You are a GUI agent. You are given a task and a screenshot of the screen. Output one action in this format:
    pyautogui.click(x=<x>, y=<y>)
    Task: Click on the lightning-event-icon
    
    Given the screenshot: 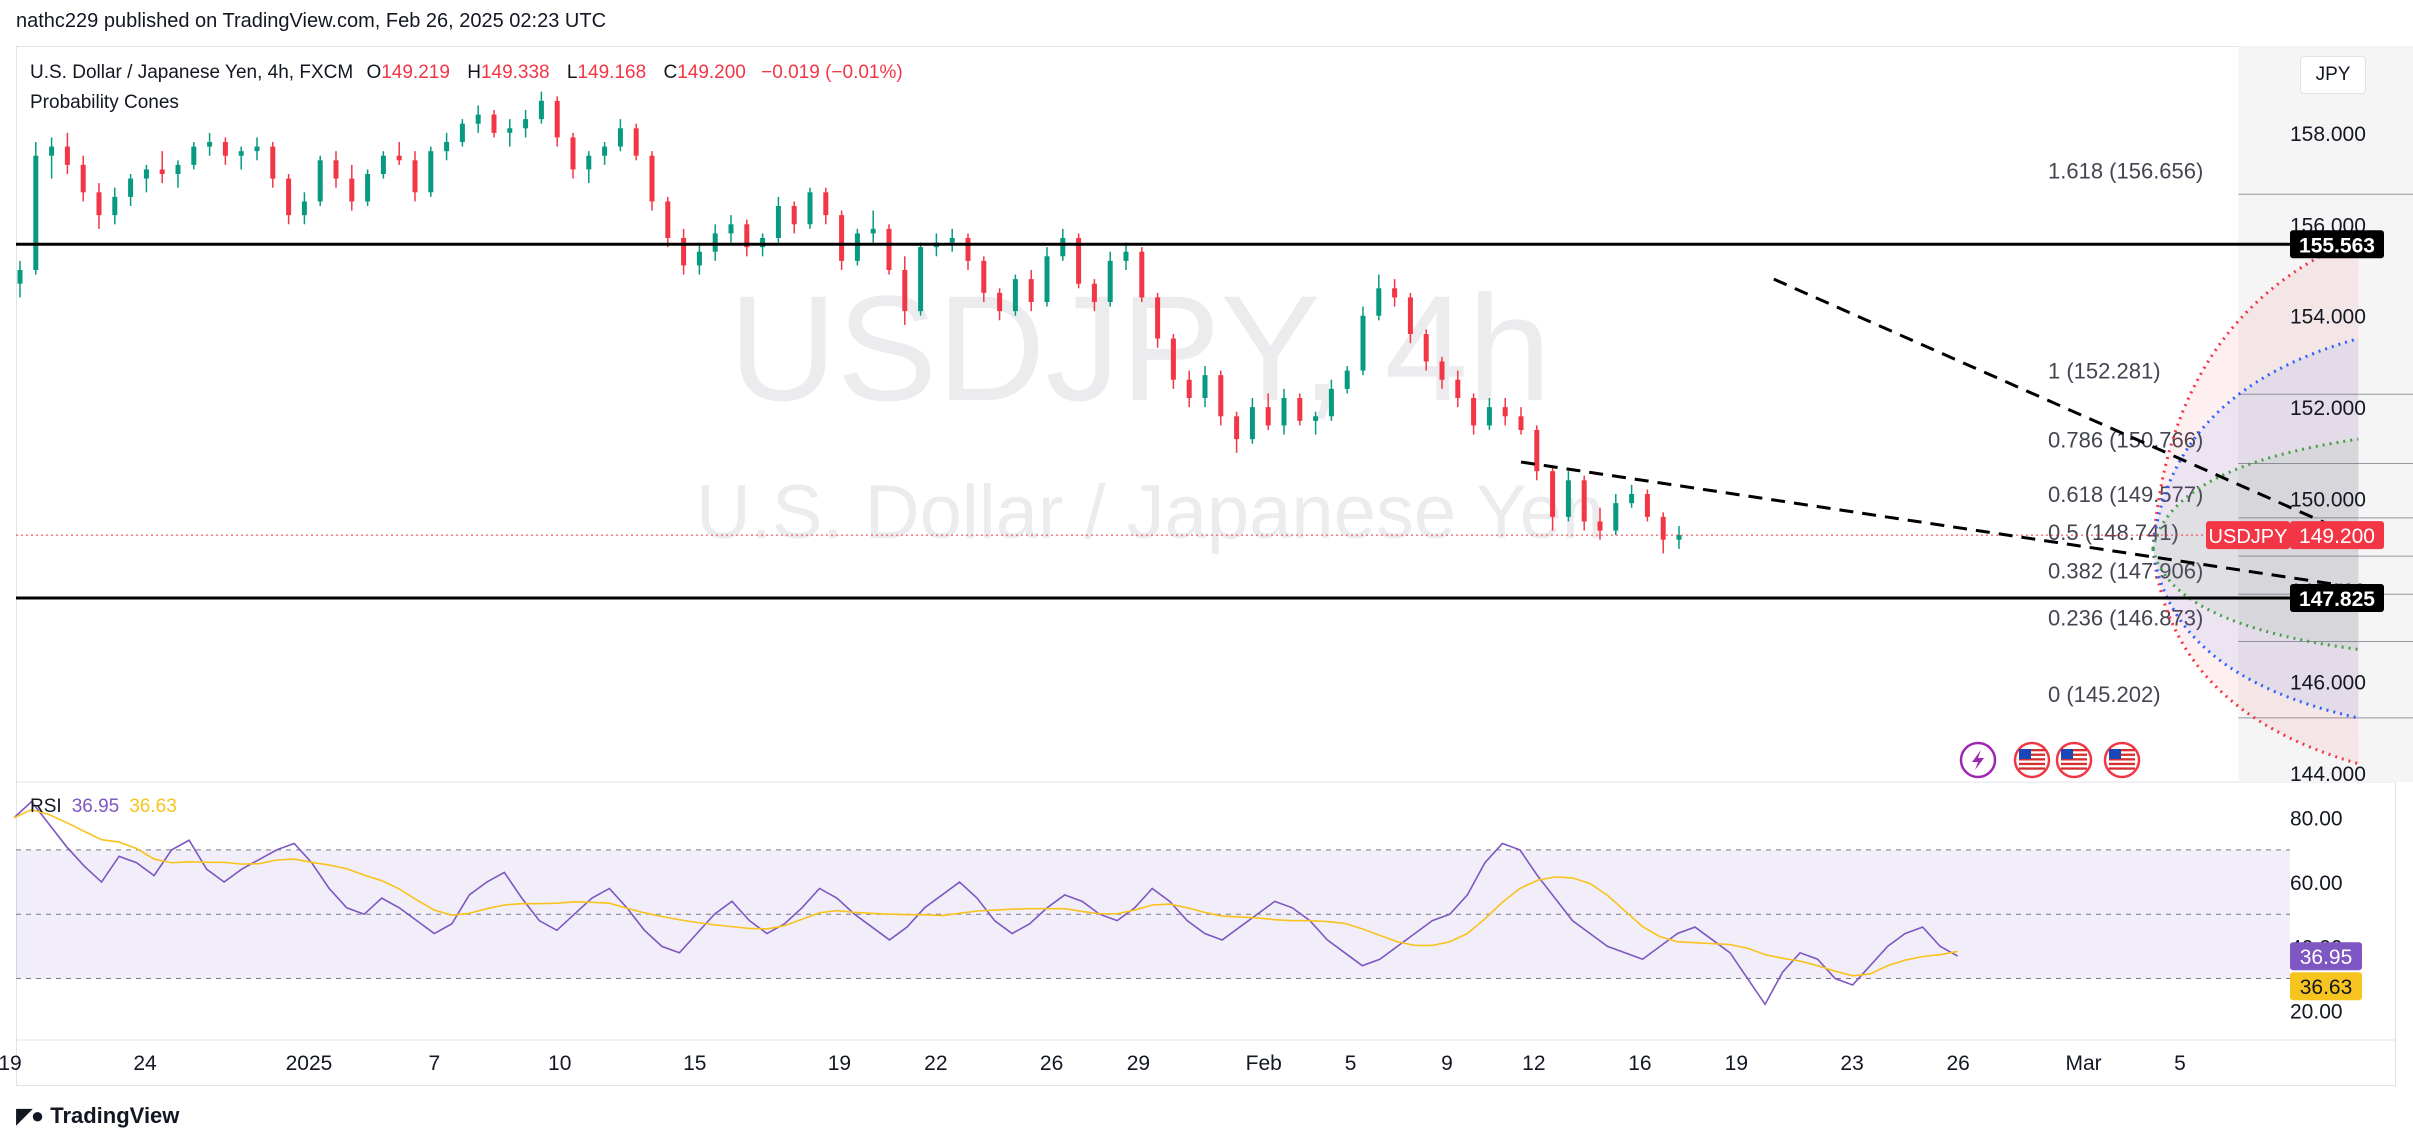 What is the action you would take?
    pyautogui.click(x=1978, y=760)
    